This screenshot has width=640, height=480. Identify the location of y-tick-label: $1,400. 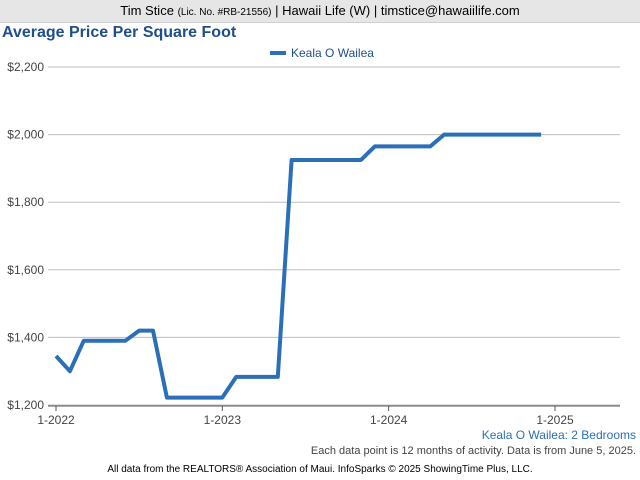
(25, 337).